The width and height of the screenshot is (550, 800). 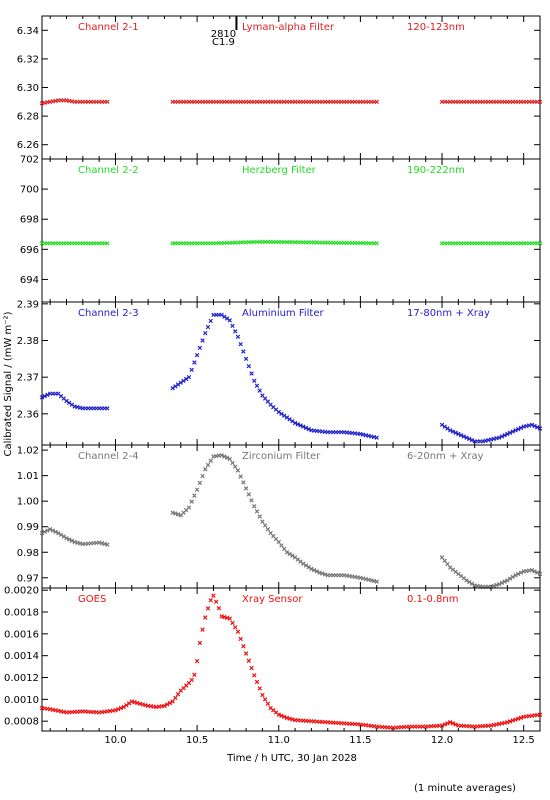 I want to click on filter-name: Zirconium Filter, so click(x=281, y=456).